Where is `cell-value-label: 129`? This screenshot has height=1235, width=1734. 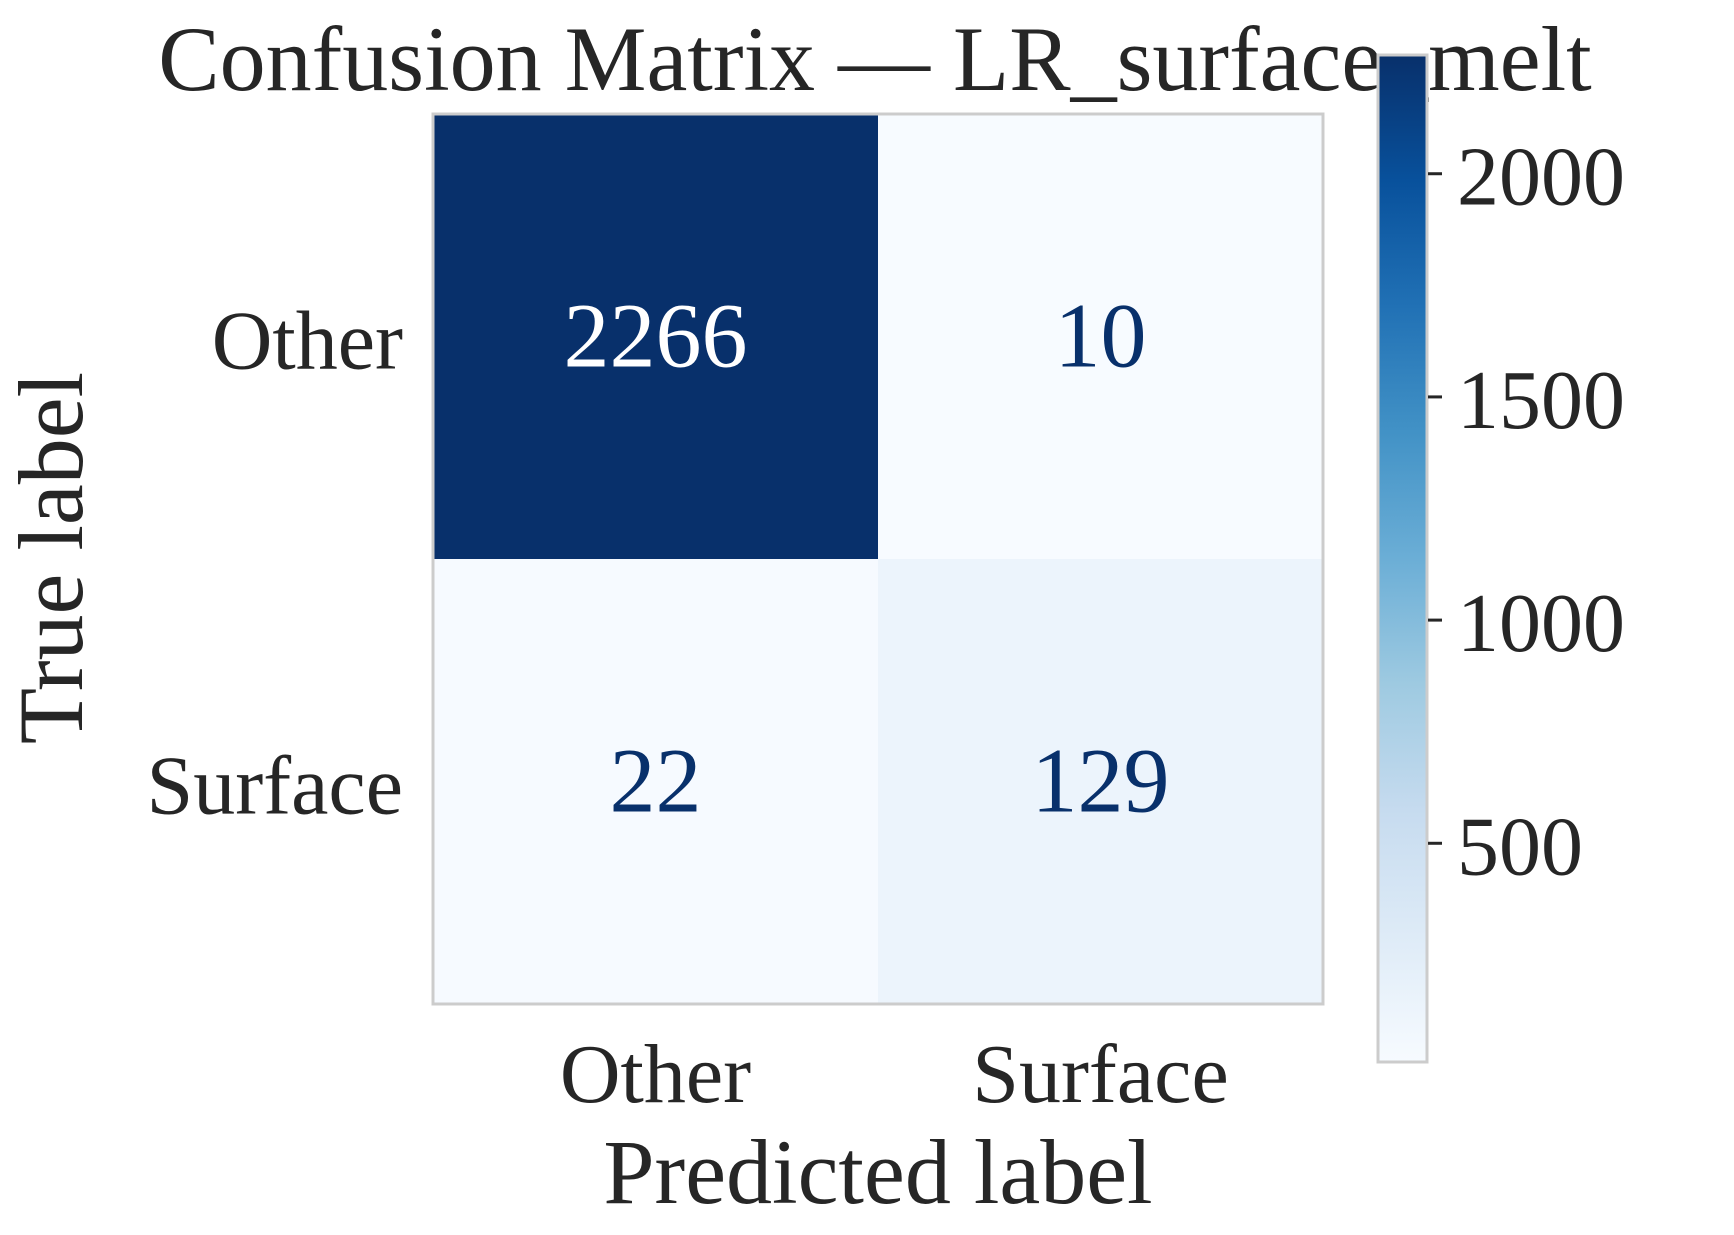 cell-value-label: 129 is located at coordinates (1101, 781).